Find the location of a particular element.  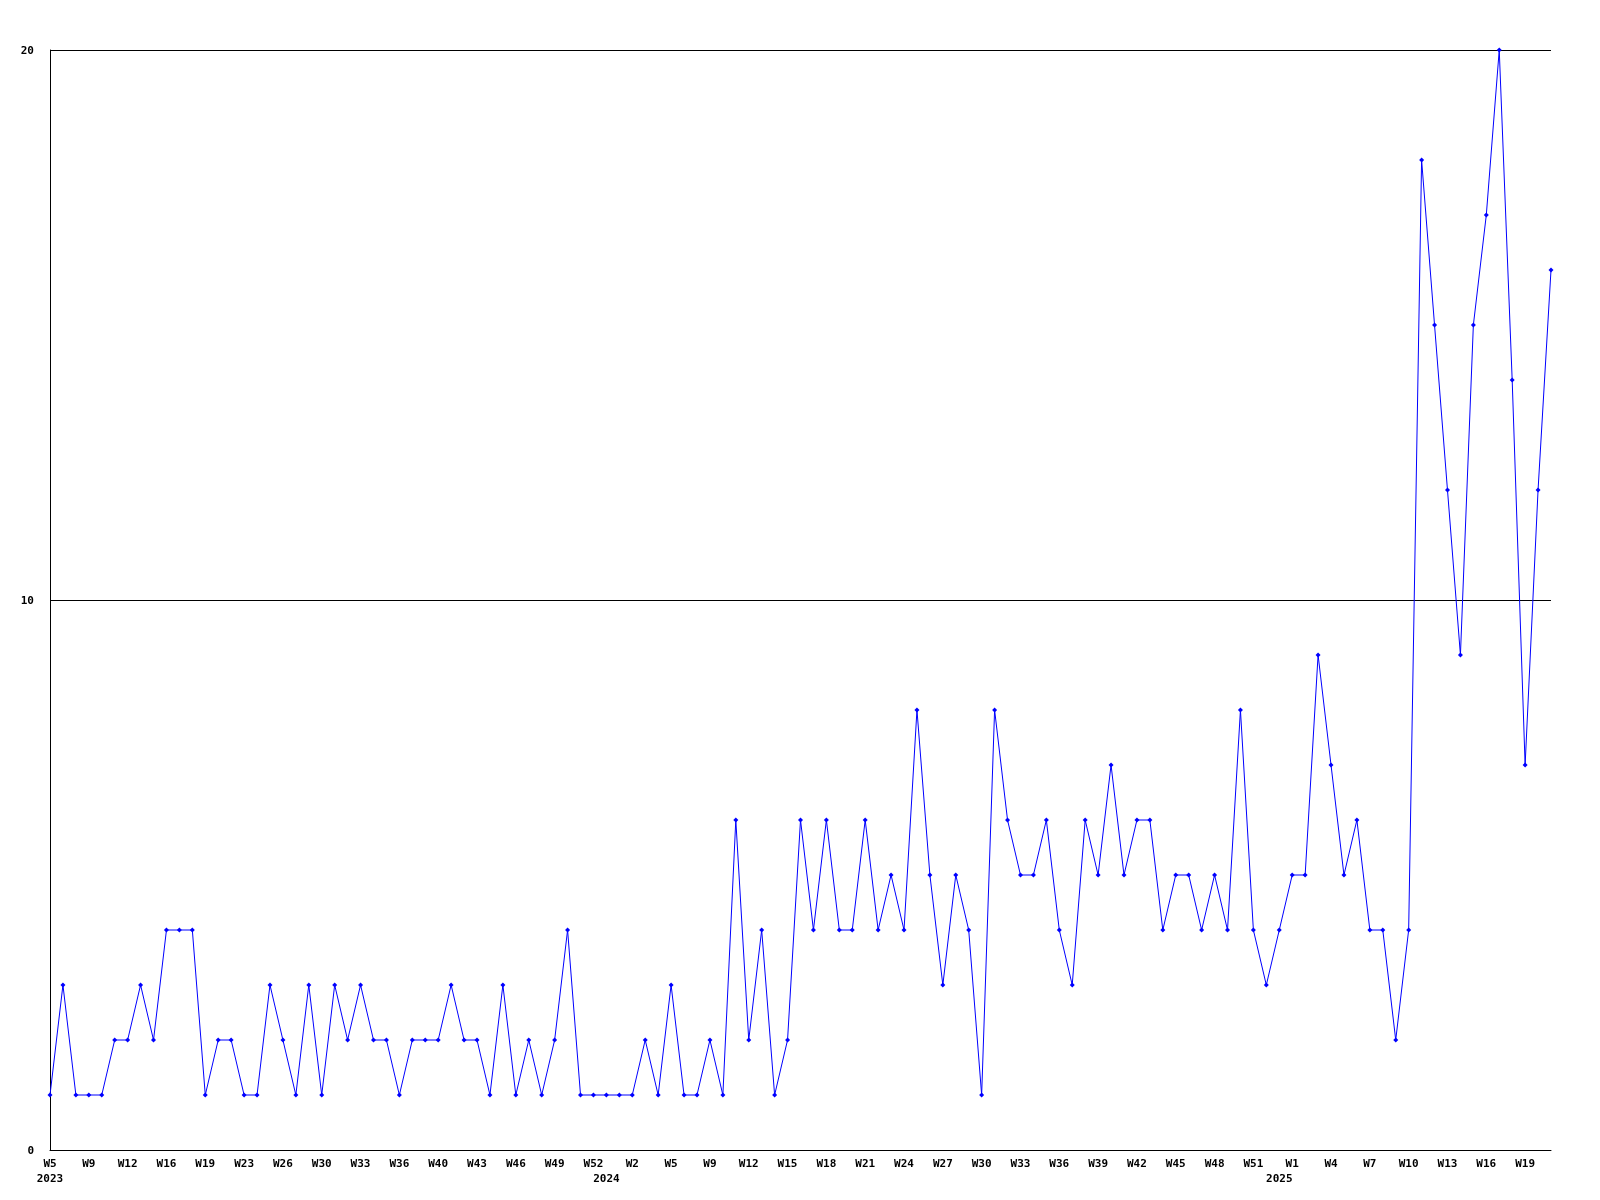

x-tick-label: W40 is located at coordinates (438, 1163).